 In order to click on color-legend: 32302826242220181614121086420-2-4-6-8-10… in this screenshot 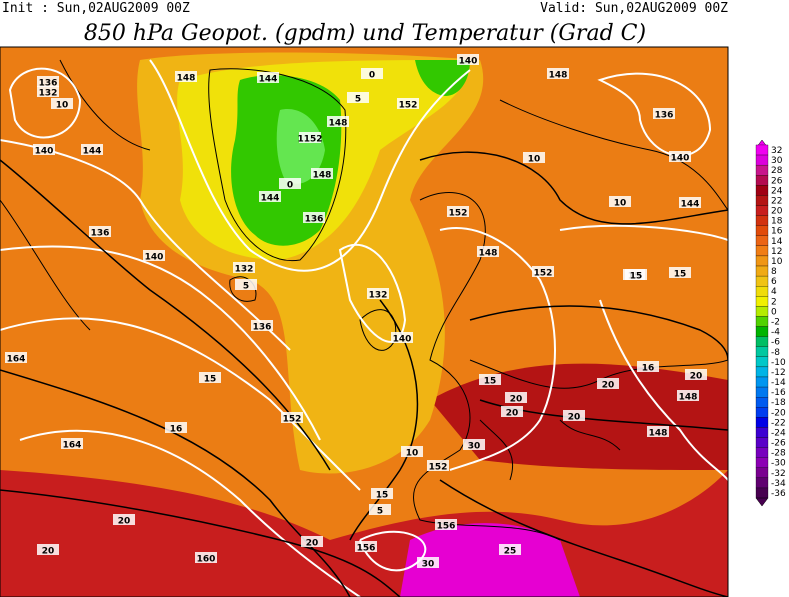, I will do `click(770, 323)`.